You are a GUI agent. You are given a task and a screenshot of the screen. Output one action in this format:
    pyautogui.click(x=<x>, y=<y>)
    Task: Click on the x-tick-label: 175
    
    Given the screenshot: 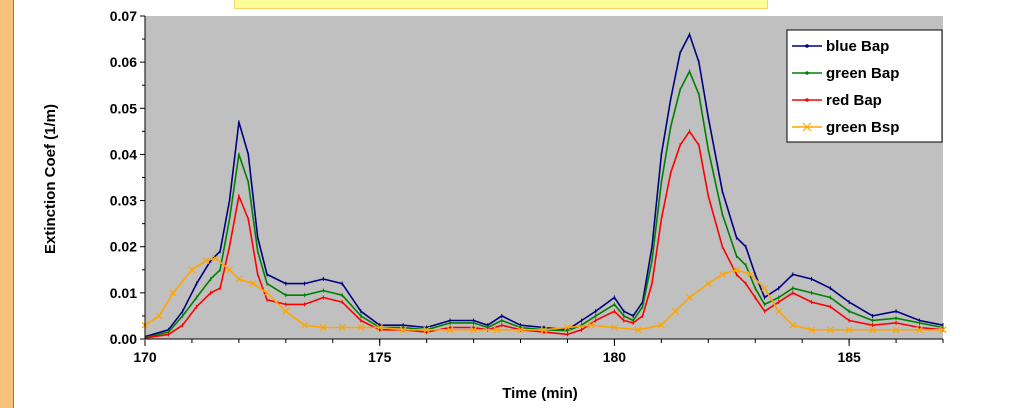 What is the action you would take?
    pyautogui.click(x=380, y=357)
    